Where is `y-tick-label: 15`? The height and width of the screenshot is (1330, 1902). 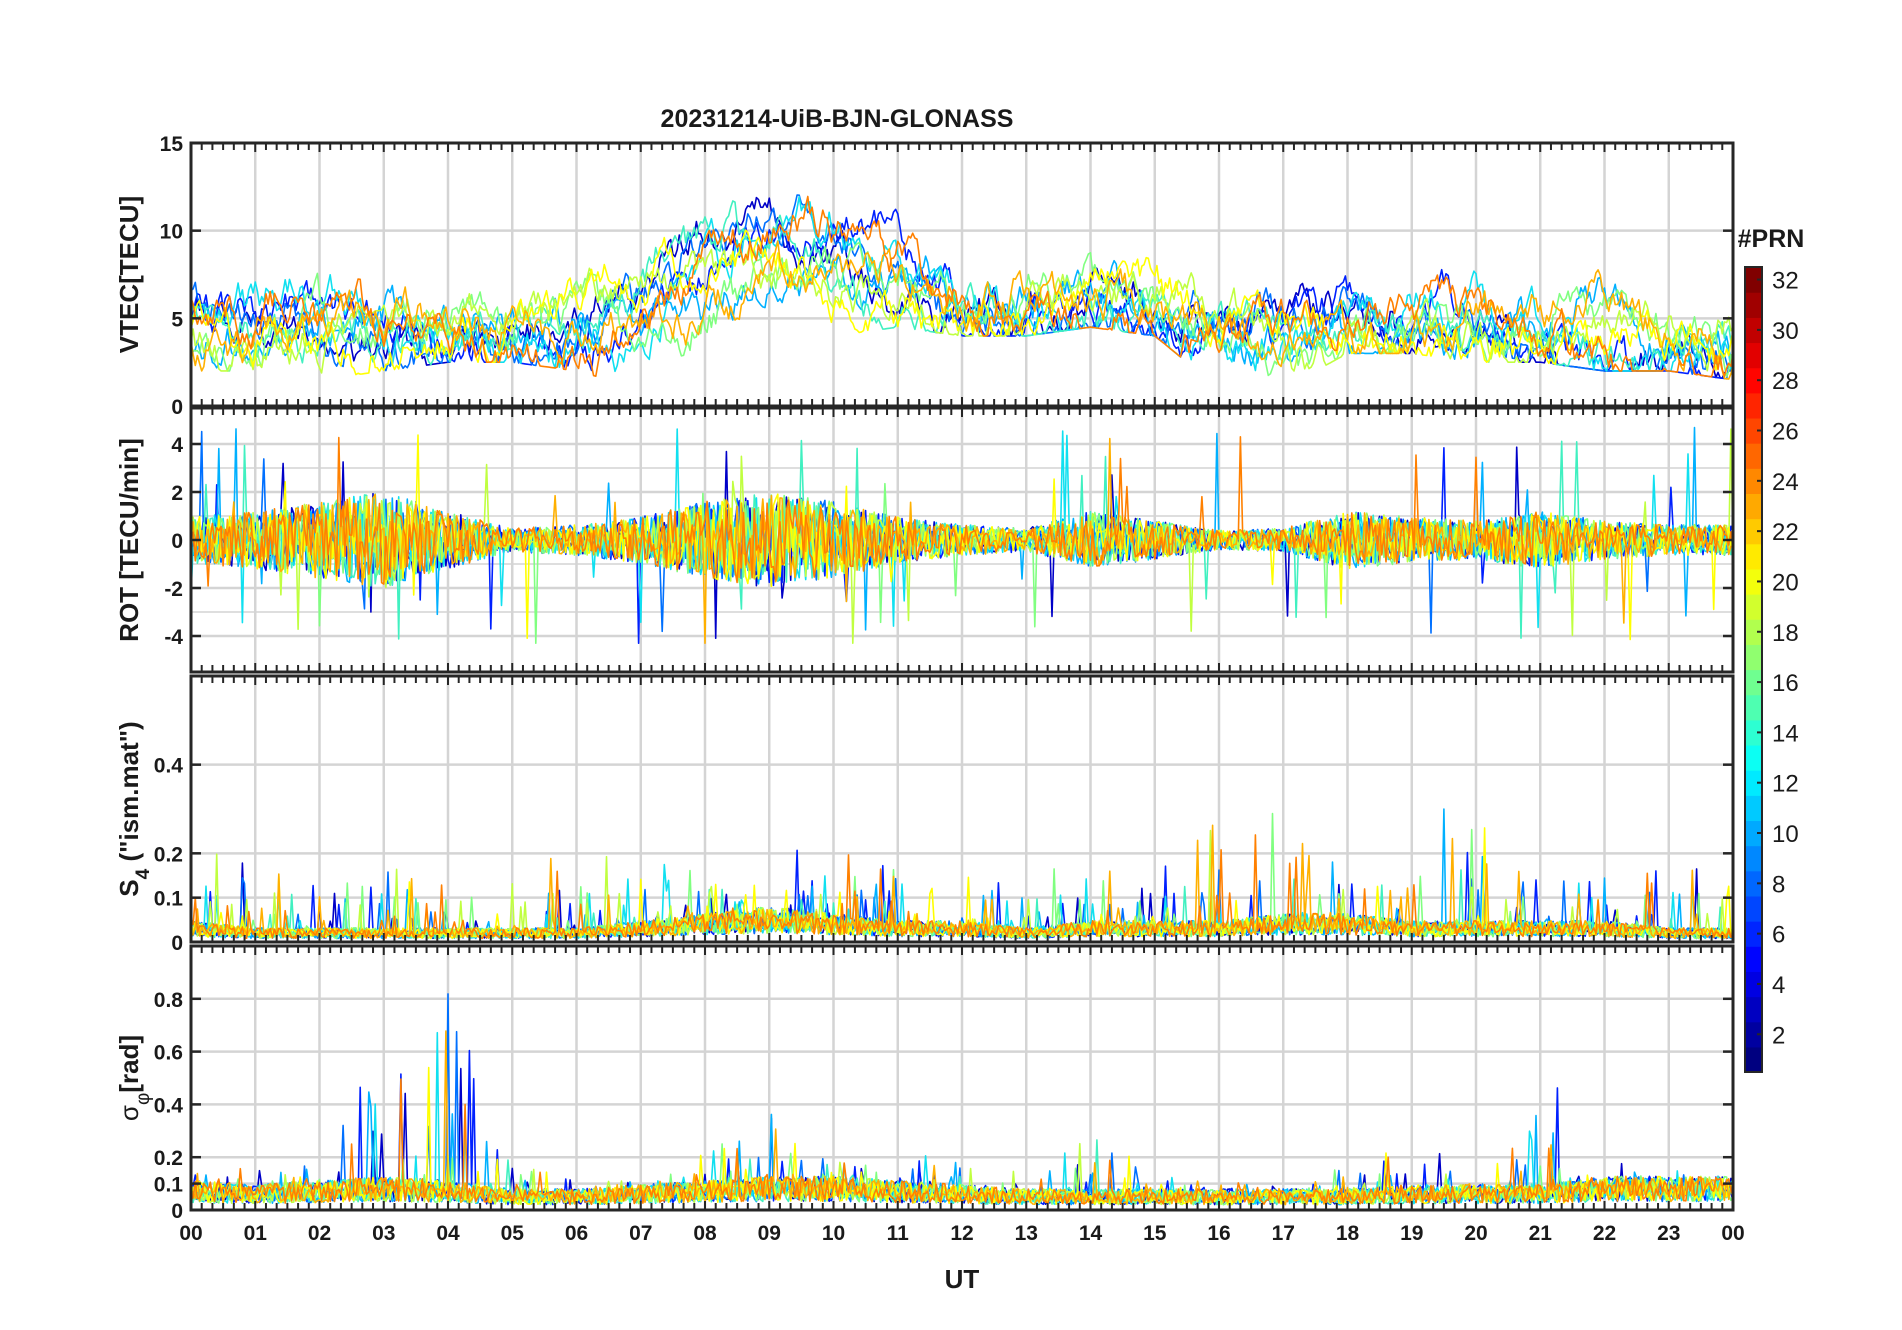
y-tick-label: 15 is located at coordinates (172, 144).